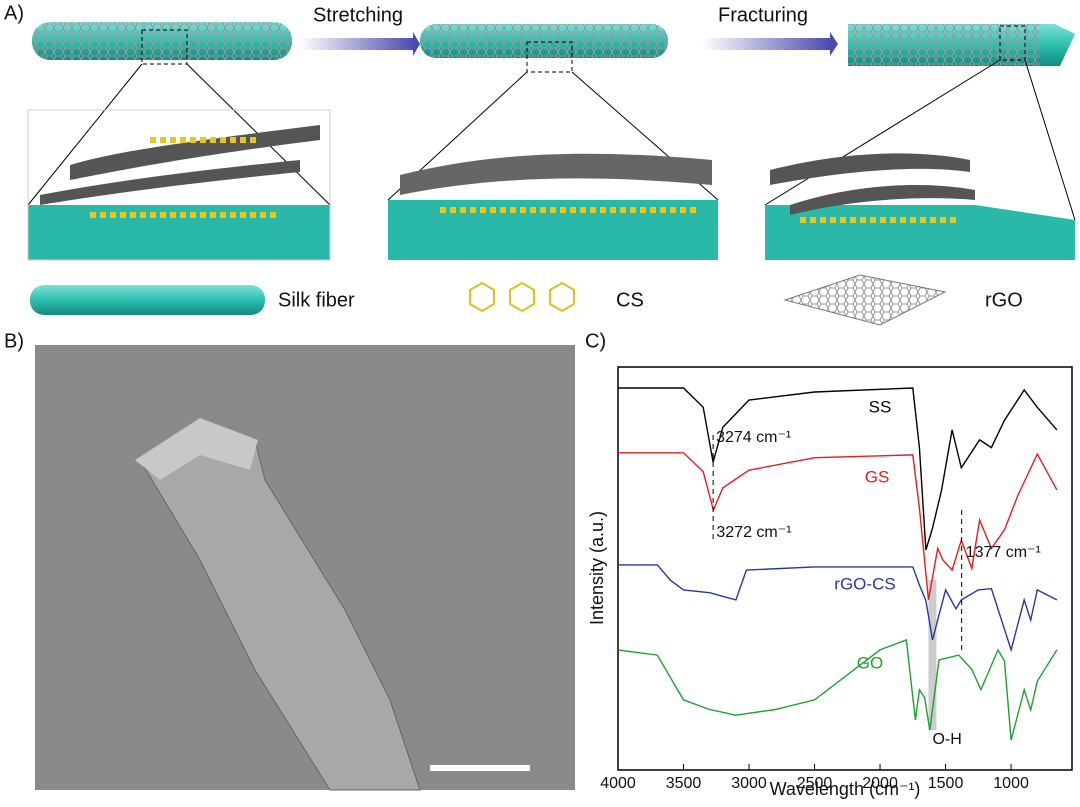  Describe the element at coordinates (316, 300) in the screenshot. I see `legend-label: Silk fiber` at that location.